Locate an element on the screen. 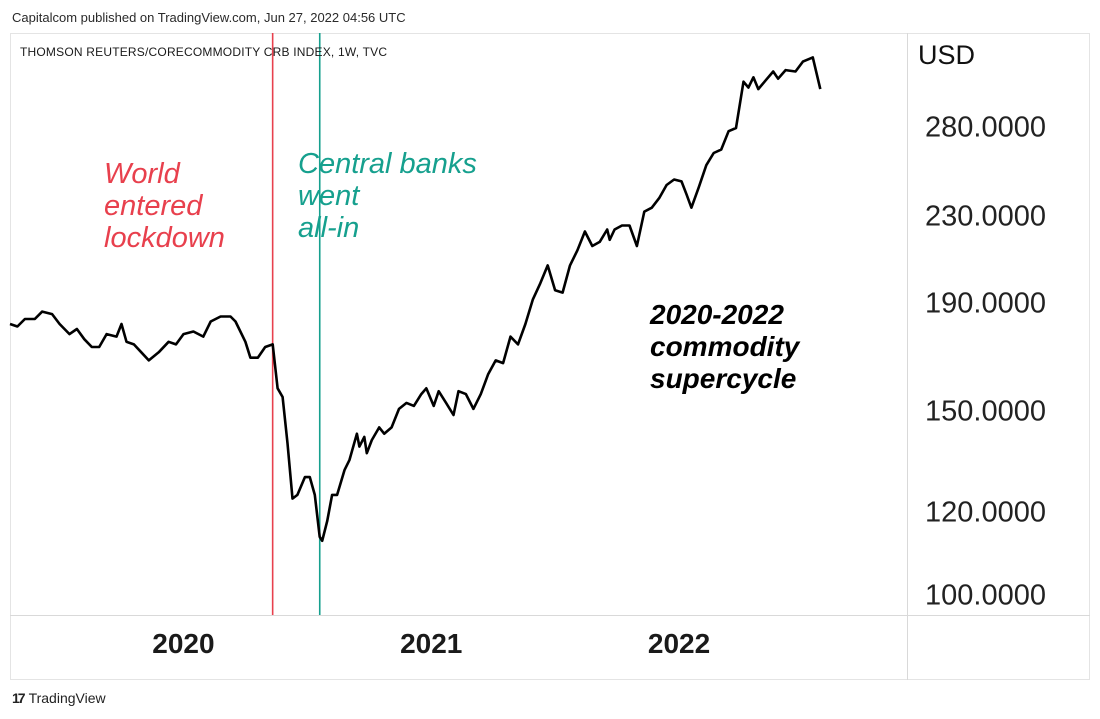 The width and height of the screenshot is (1100, 719). price-axis-divider is located at coordinates (907, 356).